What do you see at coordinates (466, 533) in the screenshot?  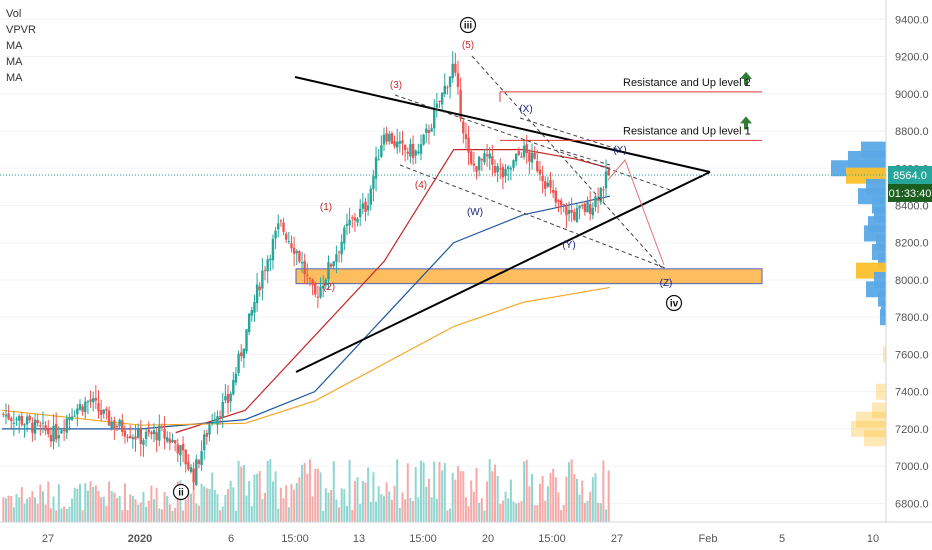 I see `time-axis: 27 2020 6 15:00 13 15:00 20 15:00 27 Feb 5 10` at bounding box center [466, 533].